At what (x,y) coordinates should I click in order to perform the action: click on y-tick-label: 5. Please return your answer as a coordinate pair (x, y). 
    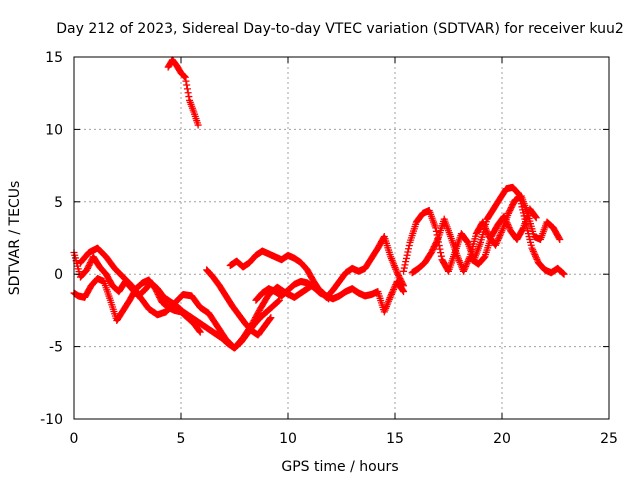
    Looking at the image, I should click on (58, 203).